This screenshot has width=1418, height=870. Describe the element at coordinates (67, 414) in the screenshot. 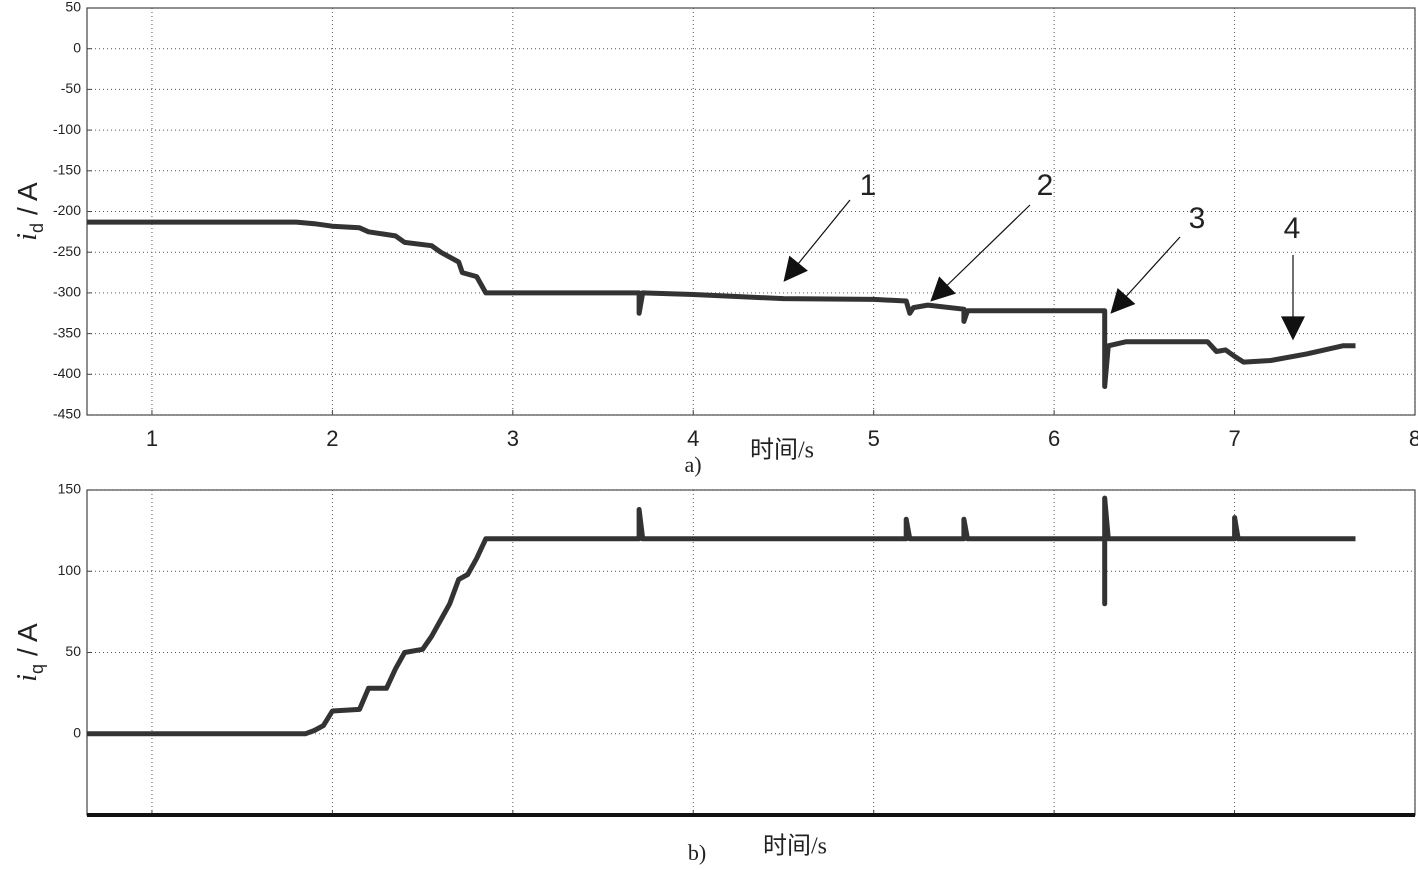

I see `y-tick-label: -450` at that location.